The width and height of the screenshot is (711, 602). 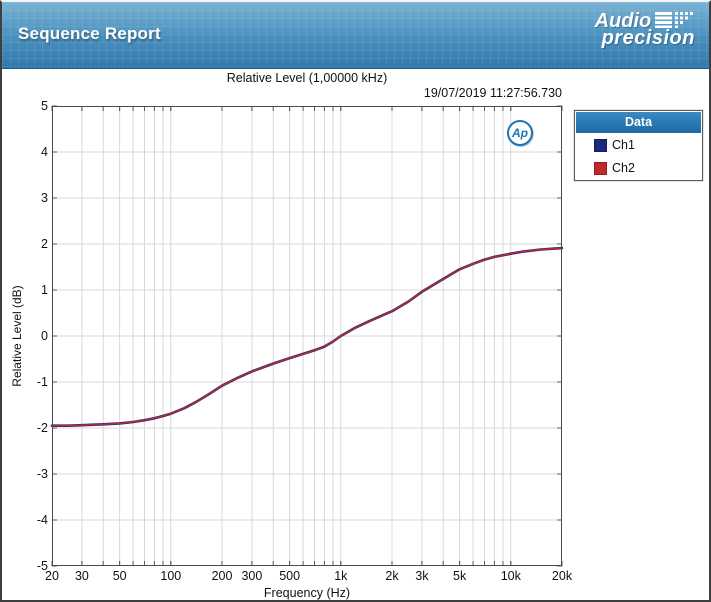 I want to click on x-tick-label: 50, so click(x=119, y=576).